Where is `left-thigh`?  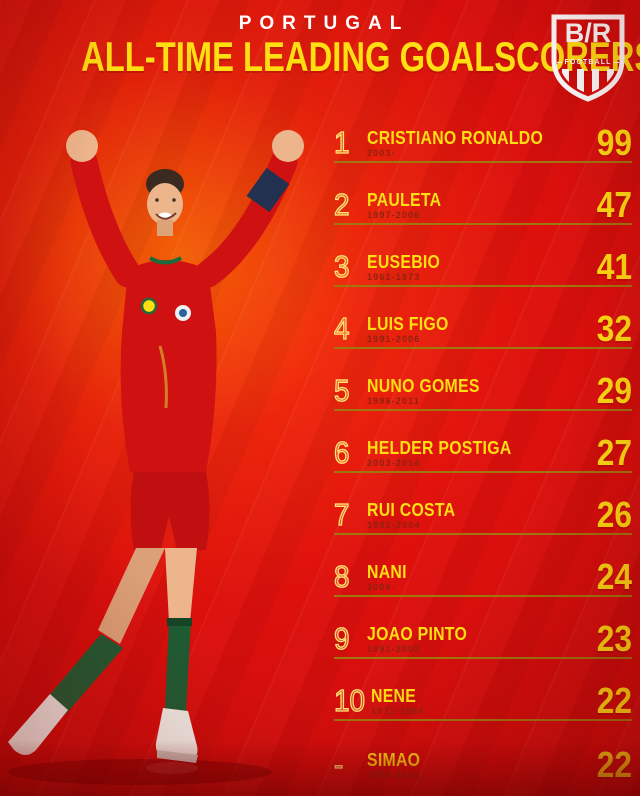 left-thigh is located at coordinates (131, 596).